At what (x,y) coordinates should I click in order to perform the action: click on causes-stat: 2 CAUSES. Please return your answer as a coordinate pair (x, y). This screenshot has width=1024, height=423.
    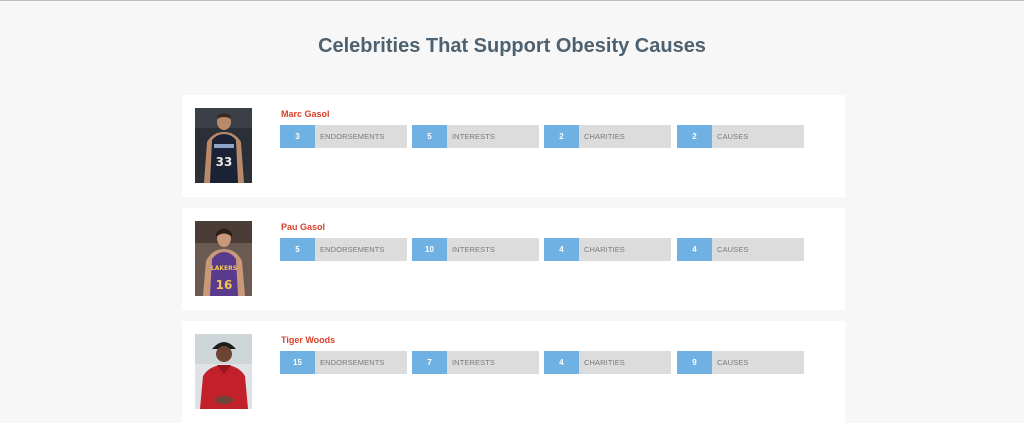
    Looking at the image, I should click on (740, 136).